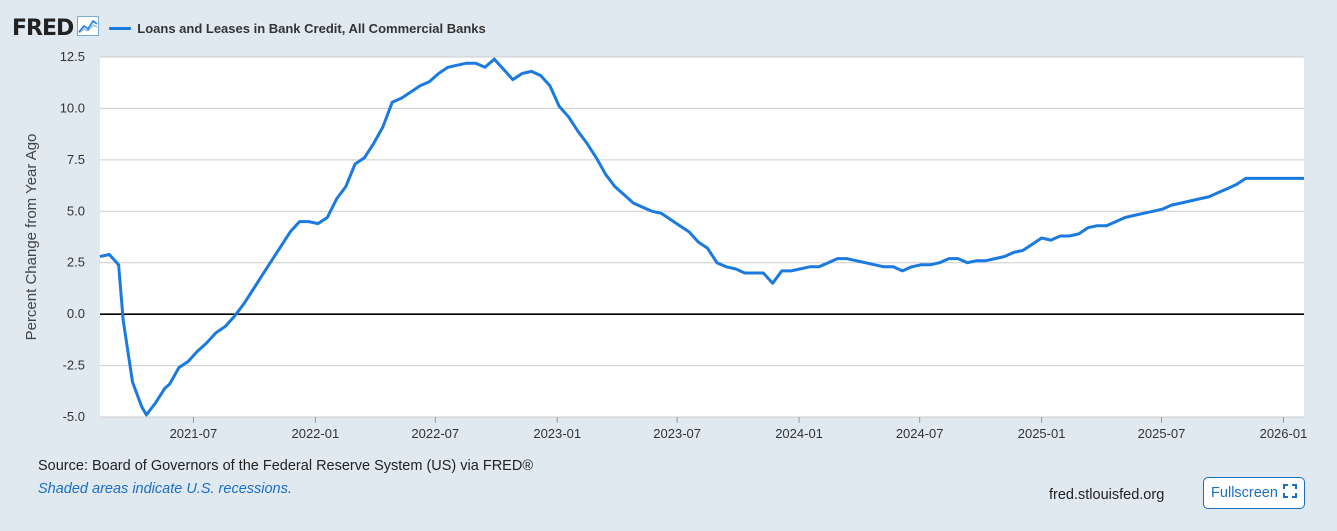 The width and height of the screenshot is (1337, 531). What do you see at coordinates (435, 433) in the screenshot?
I see `x-tick-label: 2022-07` at bounding box center [435, 433].